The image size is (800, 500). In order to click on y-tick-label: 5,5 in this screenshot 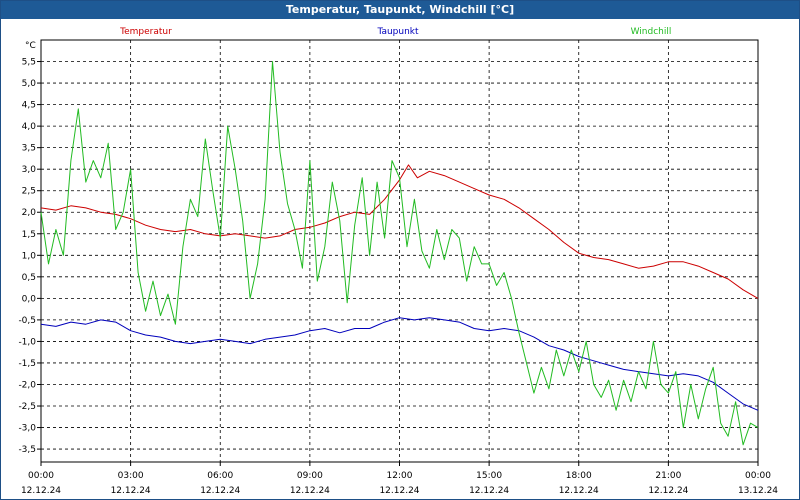, I will do `click(29, 63)`.